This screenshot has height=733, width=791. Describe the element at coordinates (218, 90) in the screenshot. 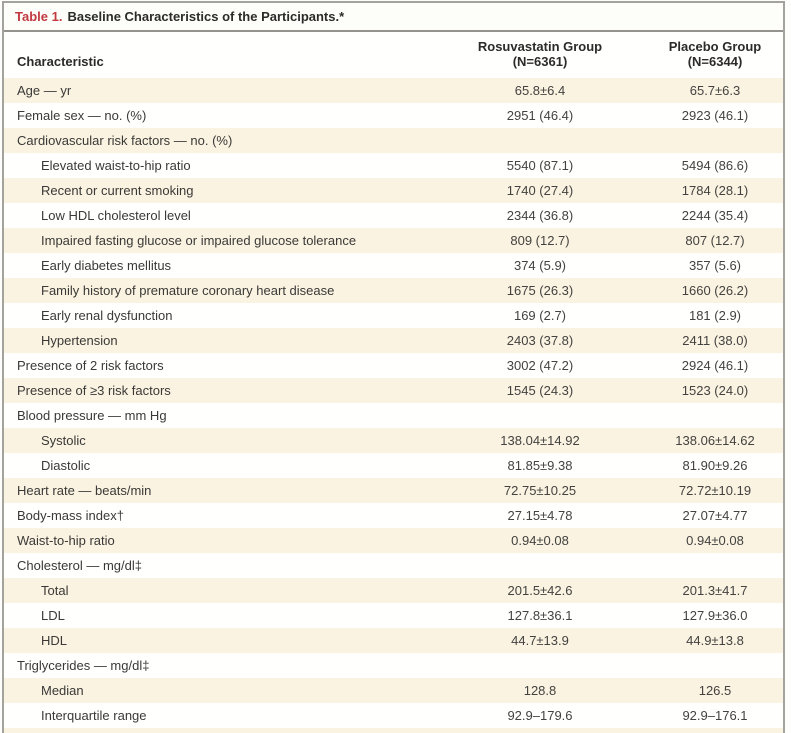

I see `characteristic-cell: Age — yr` at that location.